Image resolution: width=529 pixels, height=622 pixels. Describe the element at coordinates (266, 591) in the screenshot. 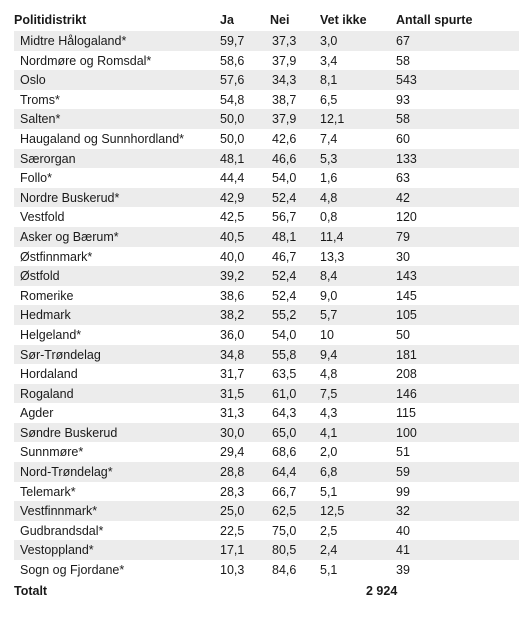

I see `total-row: Totalt 2 924` at that location.